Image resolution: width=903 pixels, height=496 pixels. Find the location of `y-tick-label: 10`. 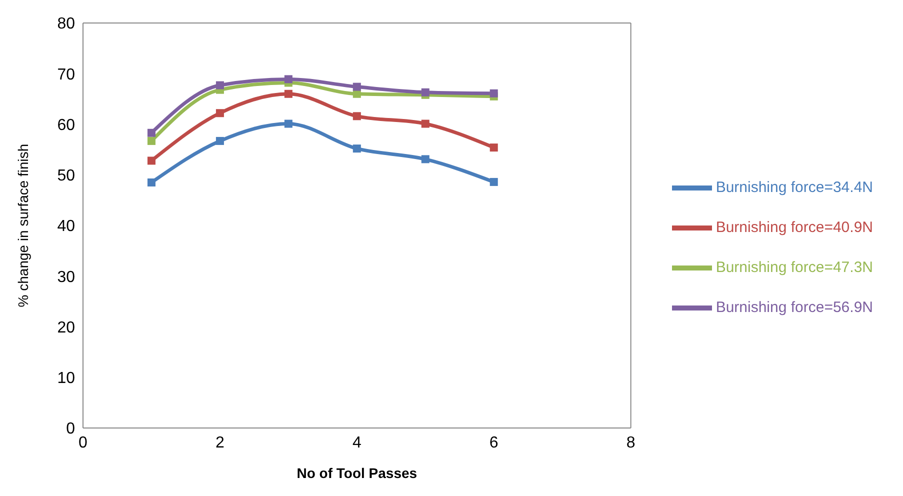

y-tick-label: 10 is located at coordinates (66, 379).